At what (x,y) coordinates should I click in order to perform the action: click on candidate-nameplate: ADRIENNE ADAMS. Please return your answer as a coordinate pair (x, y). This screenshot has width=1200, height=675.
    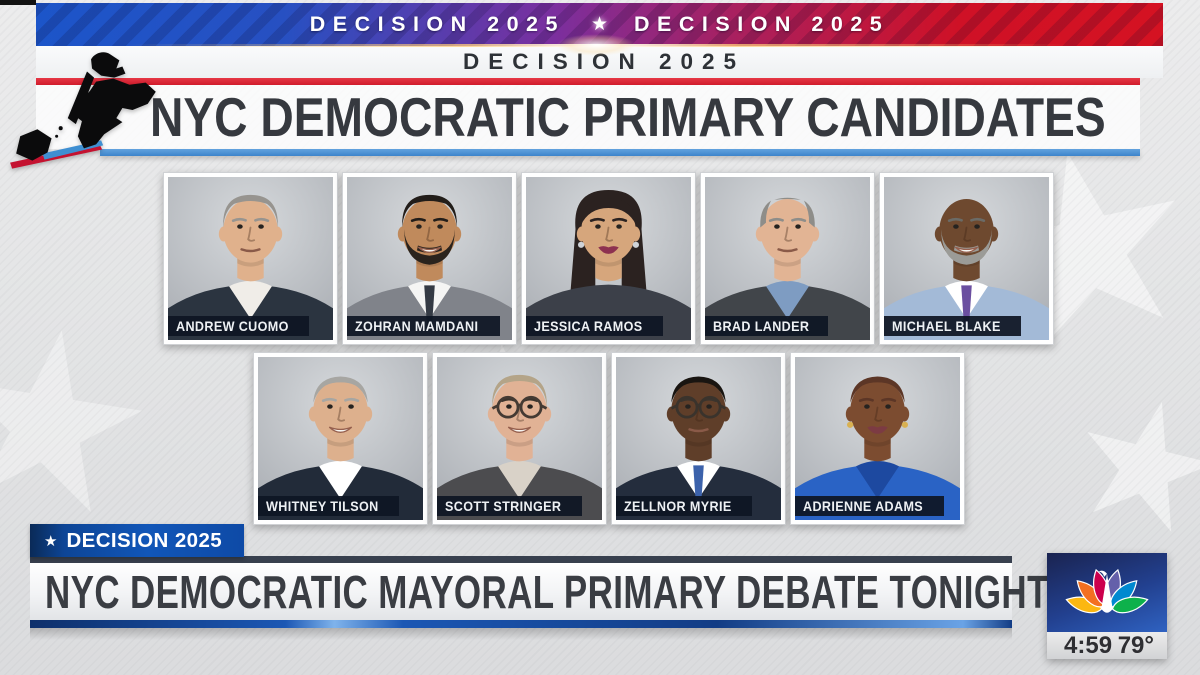
    Looking at the image, I should click on (870, 506).